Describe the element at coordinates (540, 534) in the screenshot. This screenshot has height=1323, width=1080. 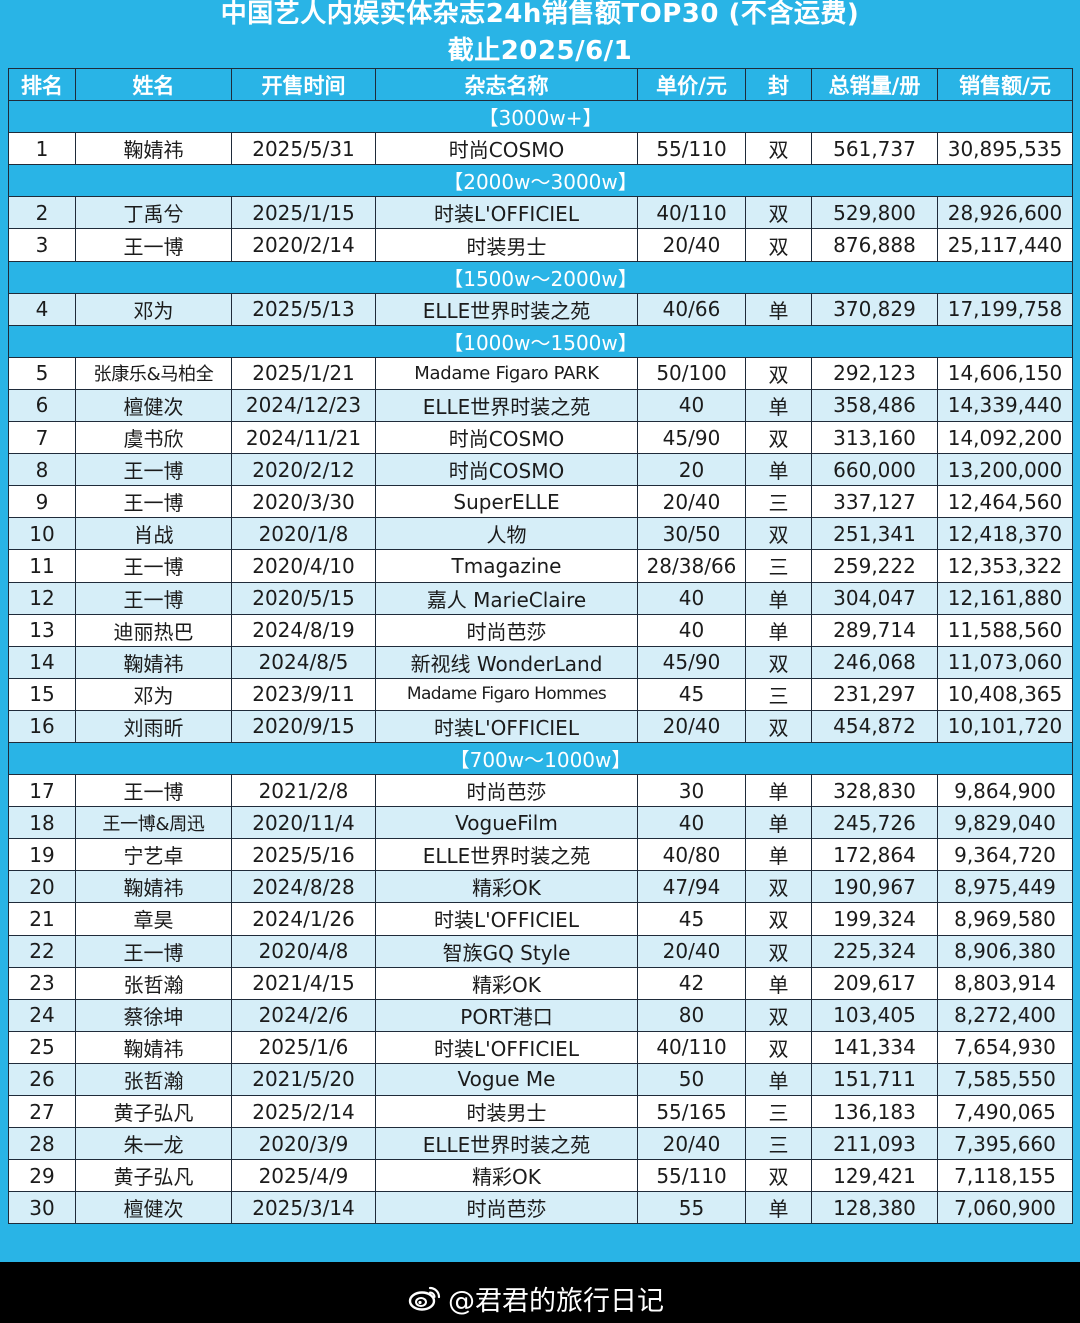
I see `table-row: 10 肖战 2020/1/8 人物 30/50 双 251,341 12,418,370` at that location.